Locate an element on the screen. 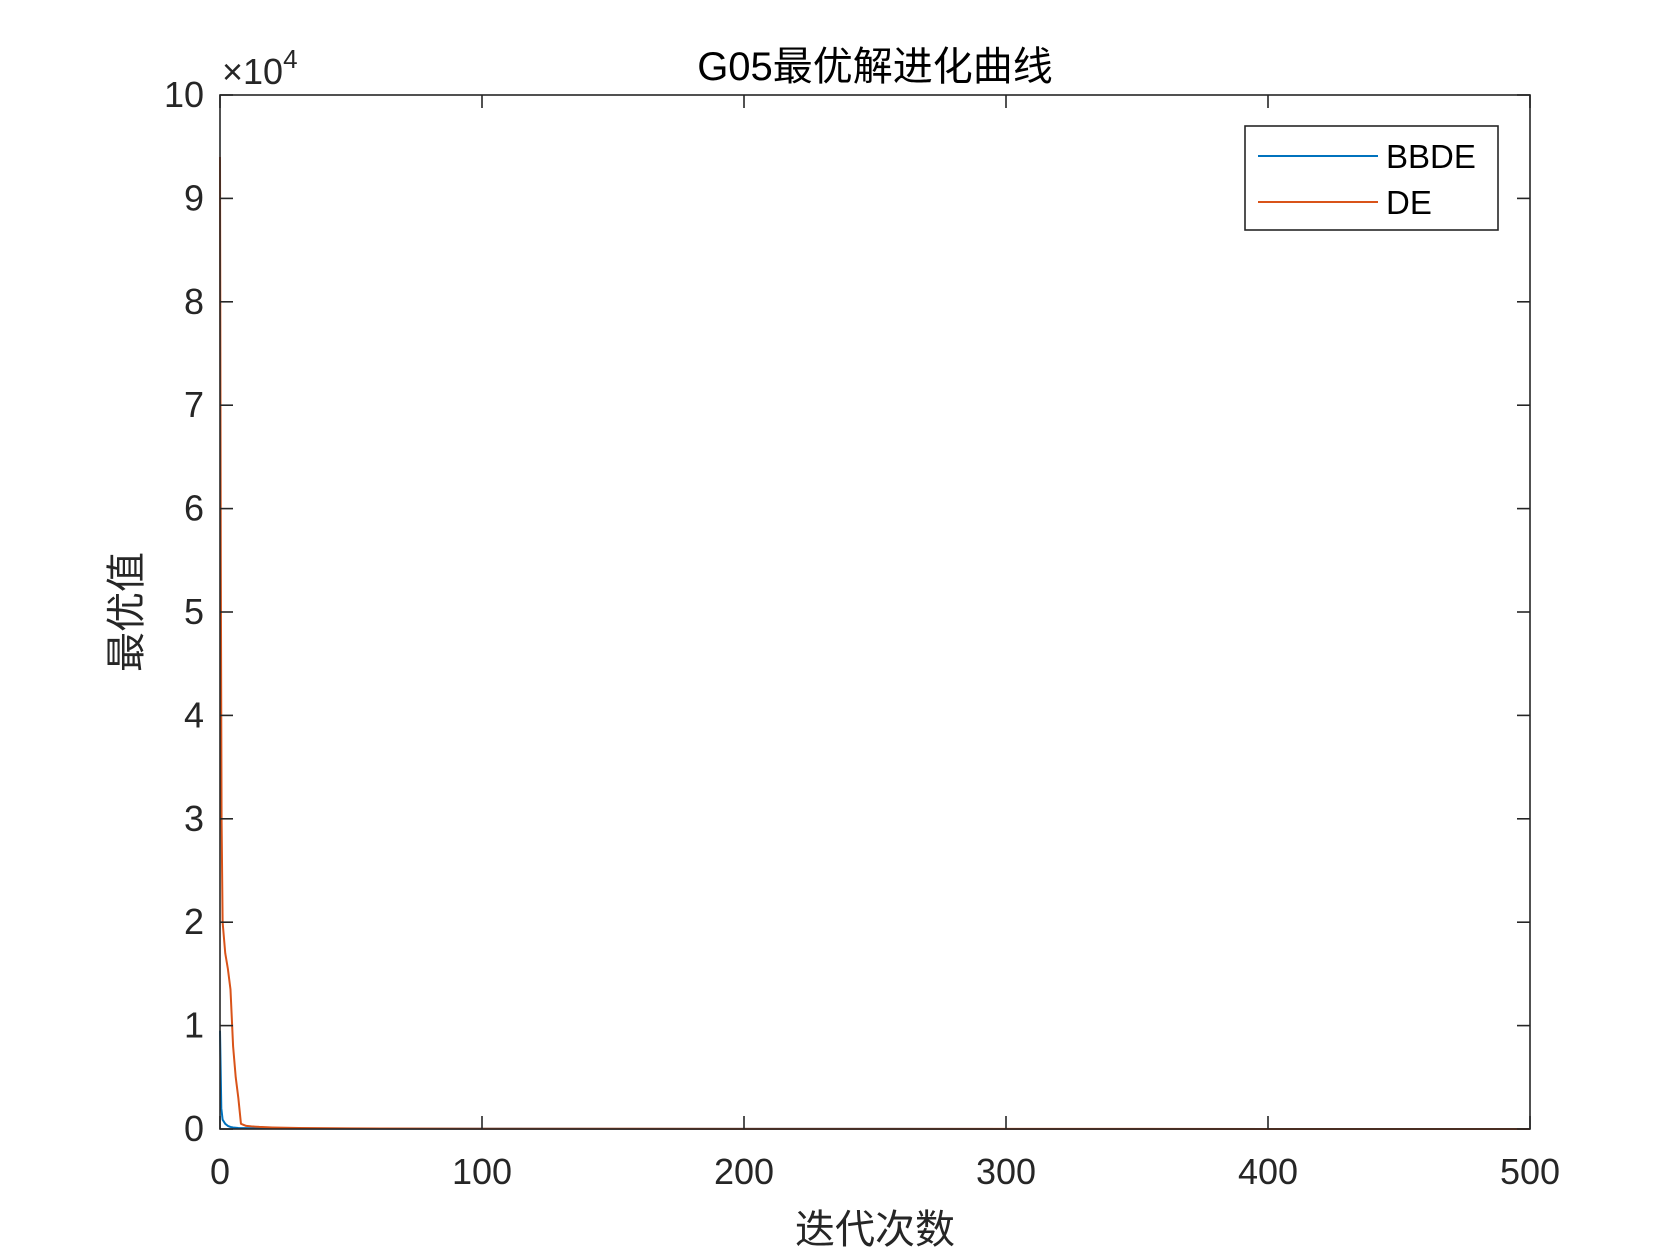  y-exponent-power: 4 is located at coordinates (290, 59).